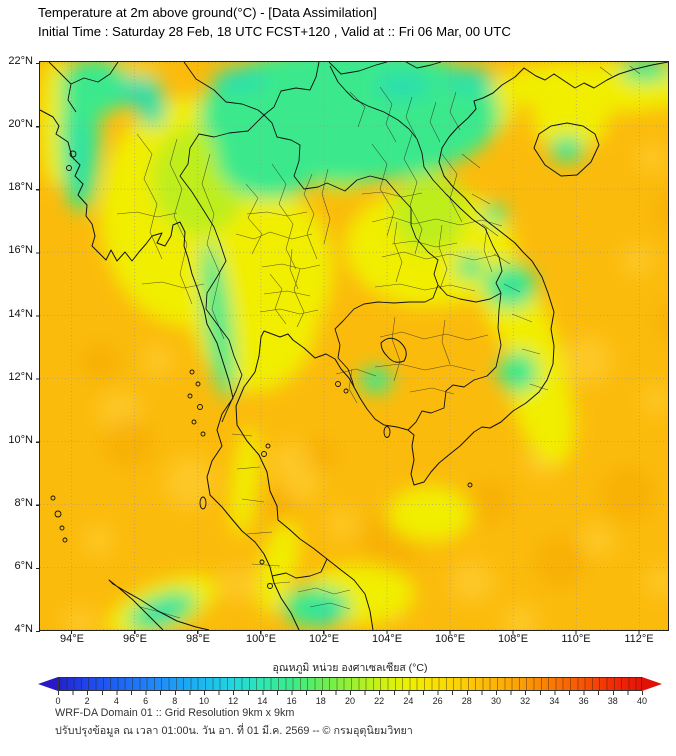 The height and width of the screenshot is (756, 676). I want to click on colorbar-right-arrow, so click(652, 684).